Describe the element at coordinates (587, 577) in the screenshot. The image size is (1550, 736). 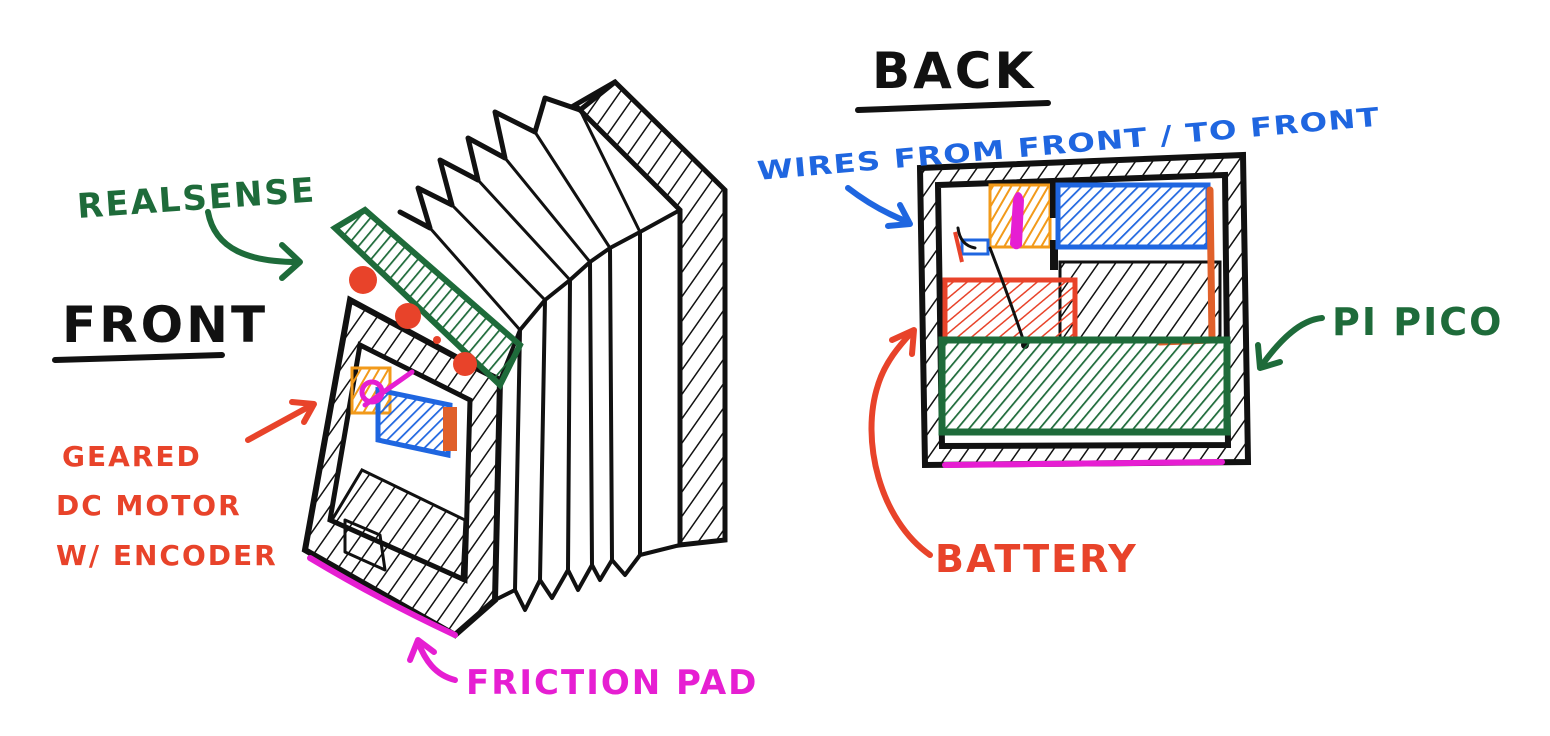
I see `bellows-folds-bottom` at that location.